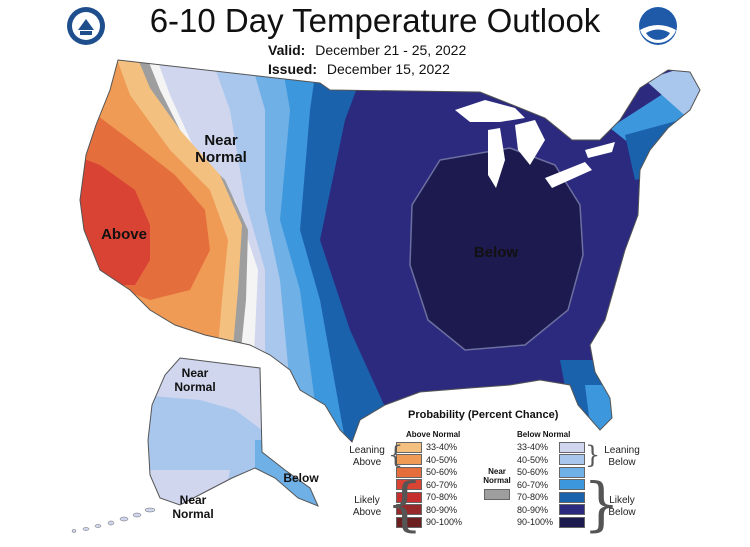  What do you see at coordinates (388, 69) in the screenshot?
I see `issued-value: December 15, 2022` at bounding box center [388, 69].